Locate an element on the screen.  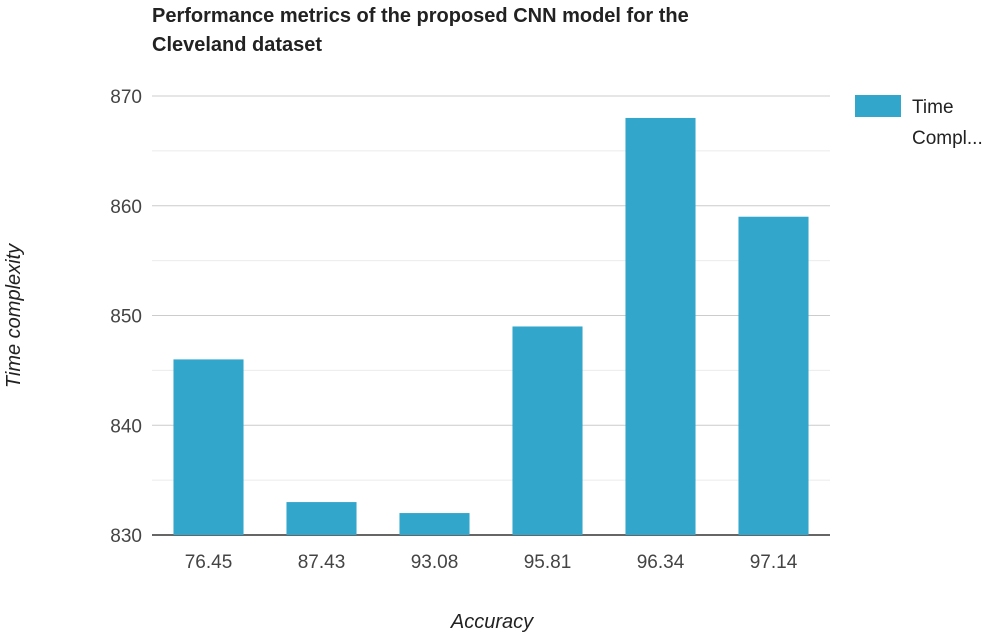
y-tick-label: 850 is located at coordinates (126, 317).